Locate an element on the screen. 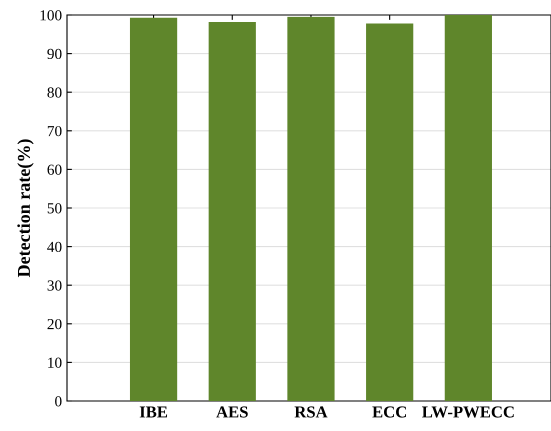 The height and width of the screenshot is (431, 551). y-tick-label: 100 is located at coordinates (51, 15).